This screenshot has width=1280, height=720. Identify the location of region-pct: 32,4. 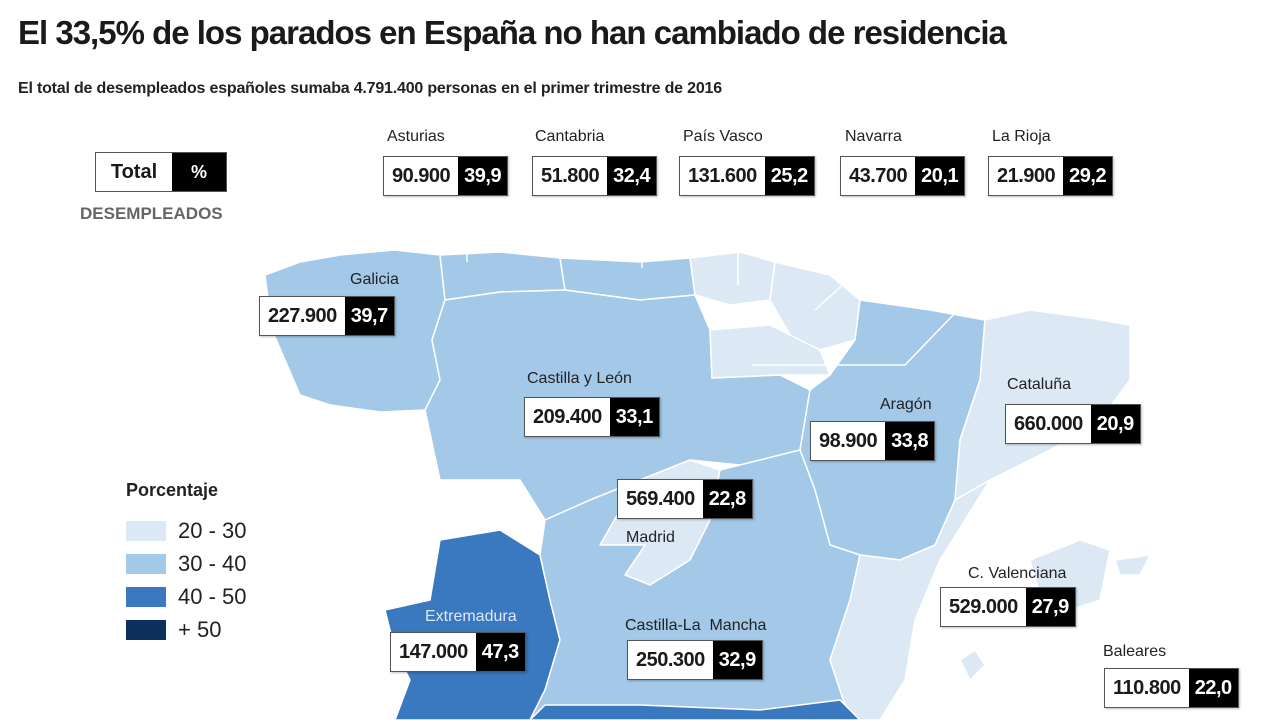
(632, 176).